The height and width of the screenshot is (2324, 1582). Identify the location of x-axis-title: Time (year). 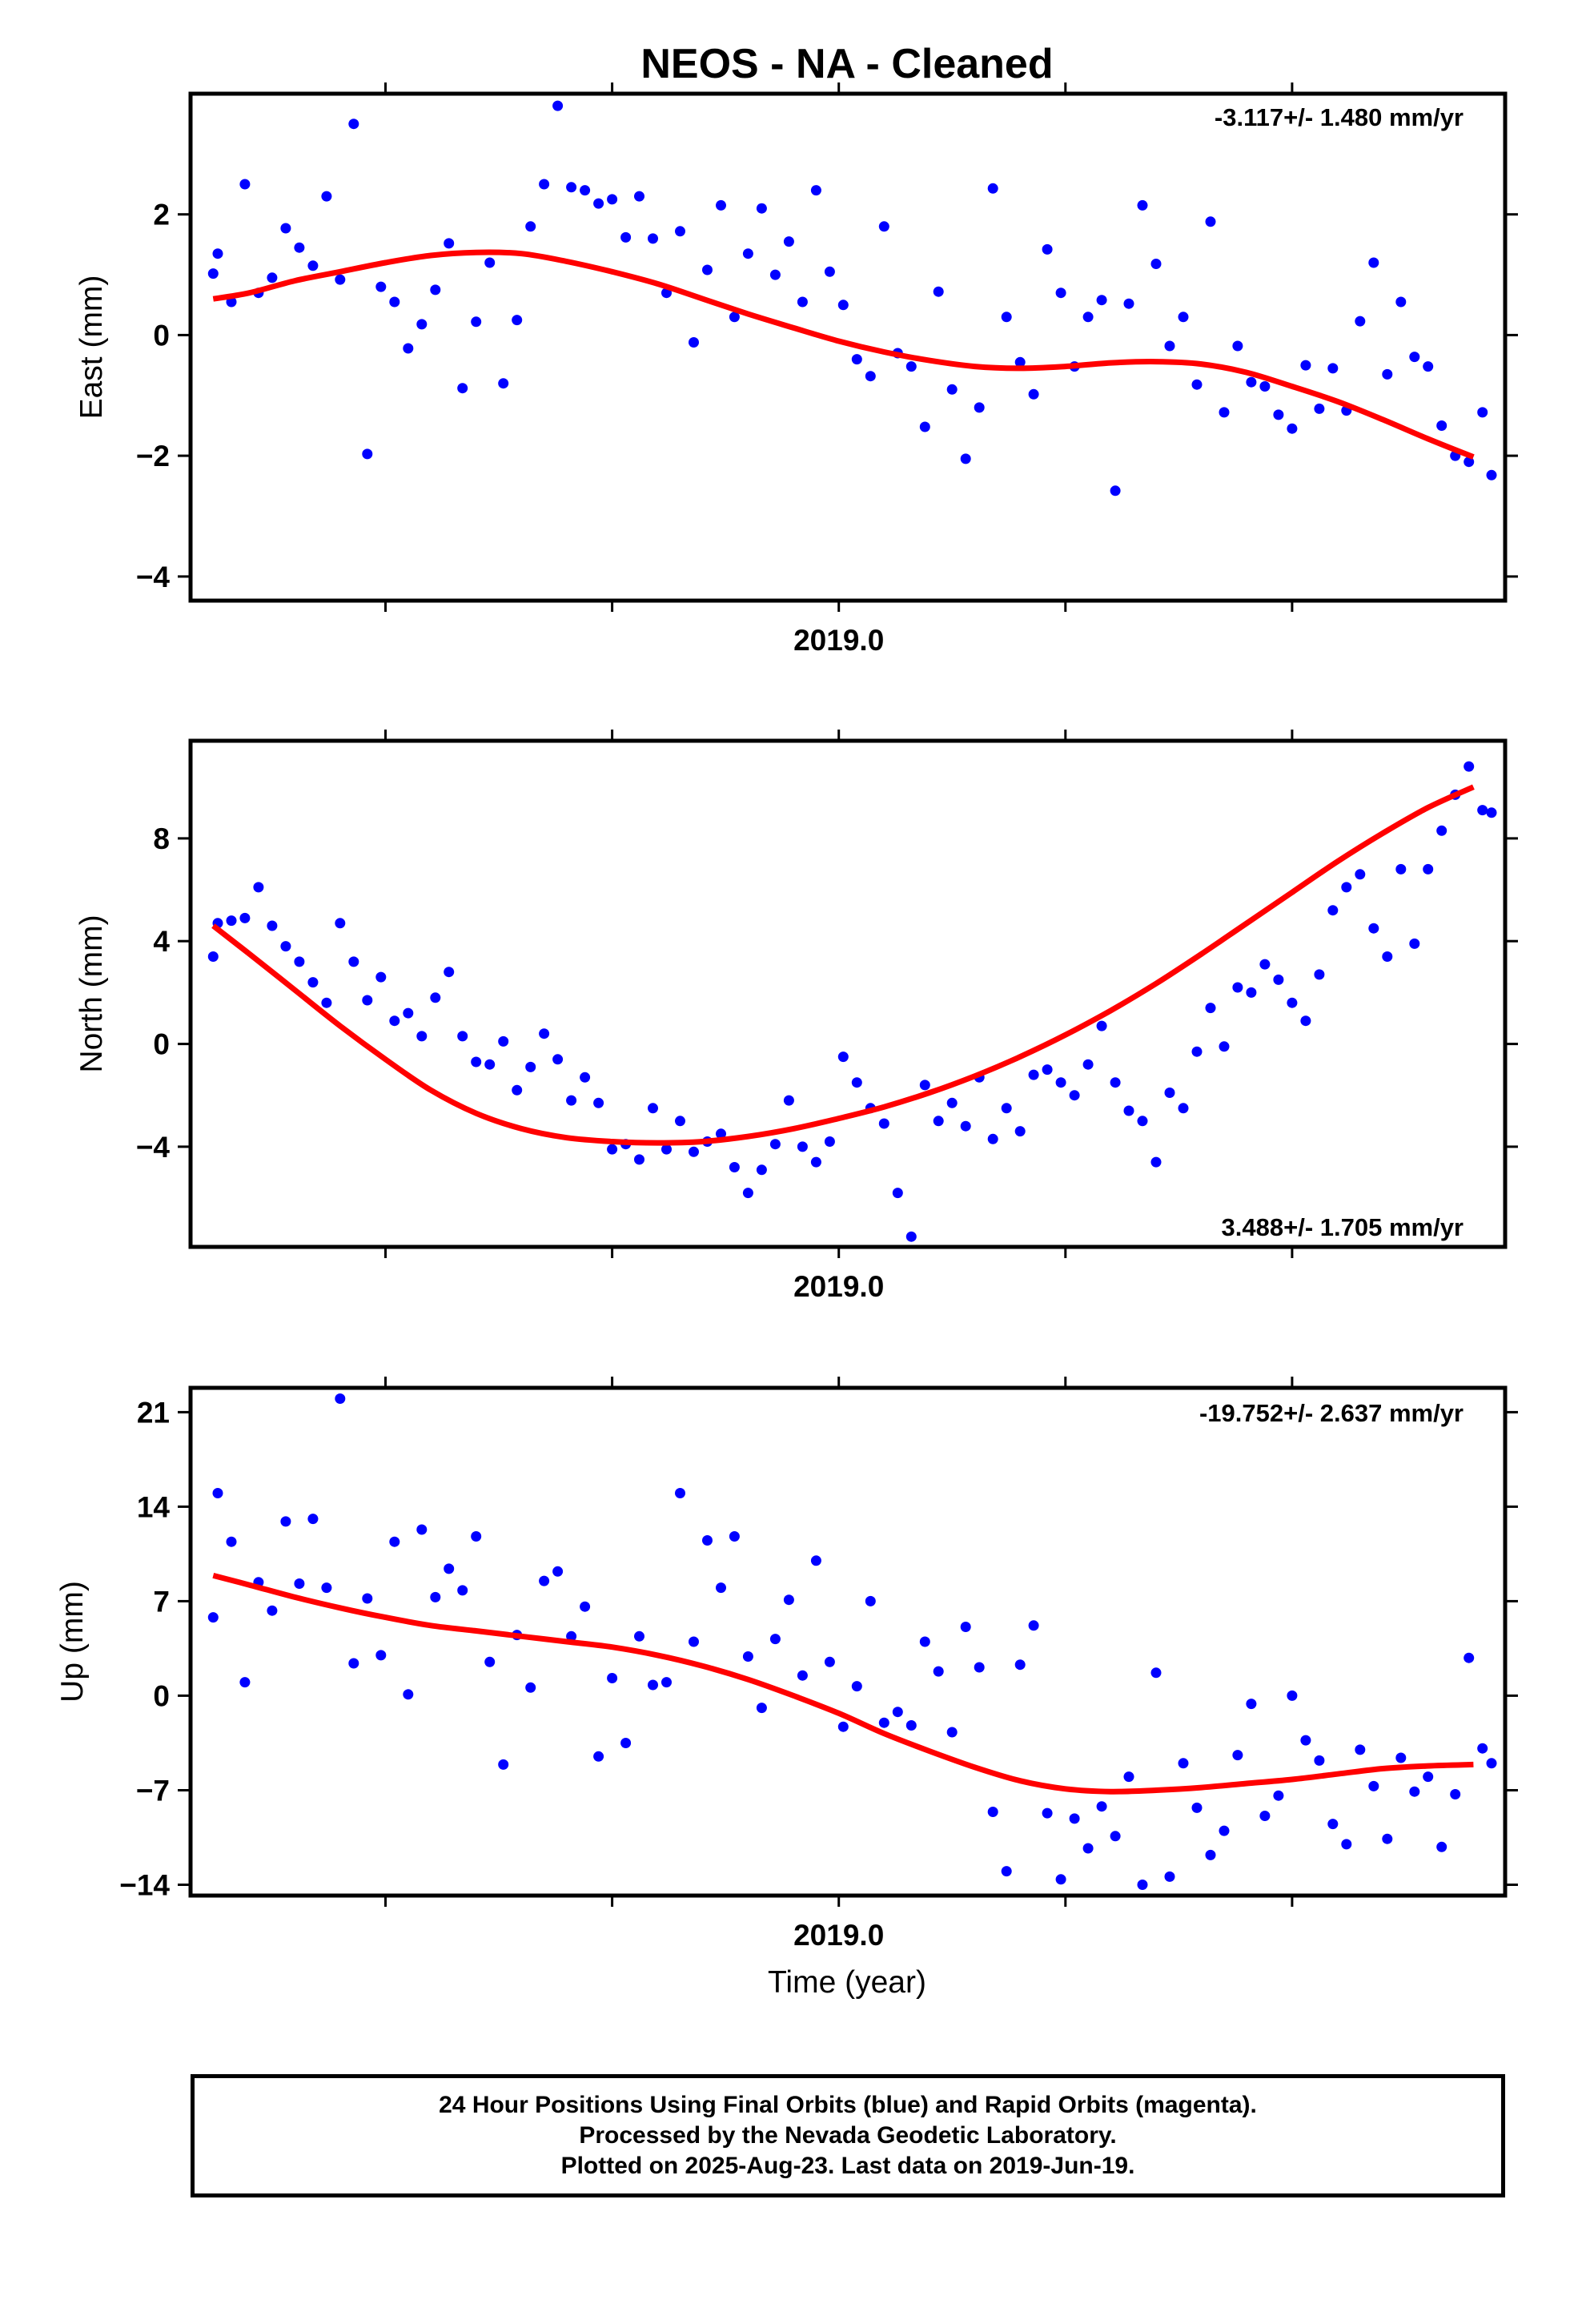
(847, 1983).